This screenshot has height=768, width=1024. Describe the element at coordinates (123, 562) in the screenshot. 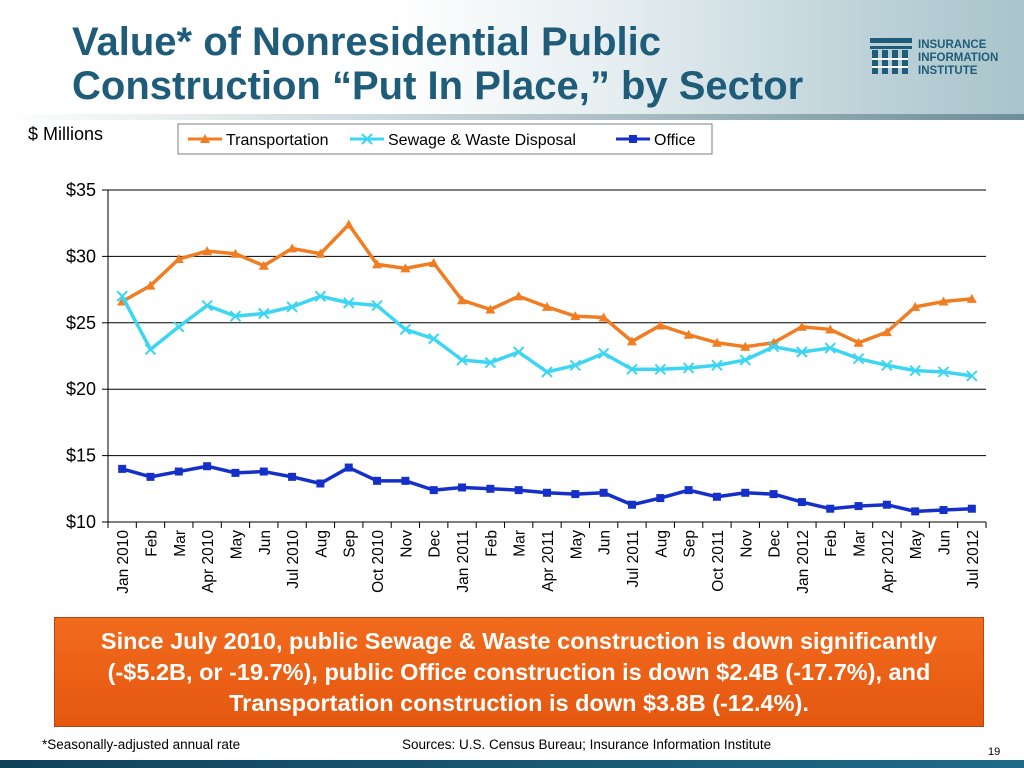

I see `x-tick-label: Jan 2010` at that location.